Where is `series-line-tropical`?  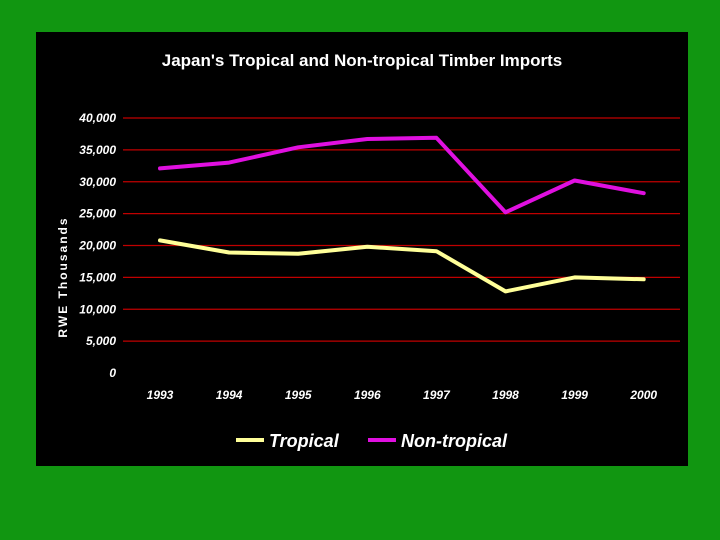 series-line-tropical is located at coordinates (402, 266).